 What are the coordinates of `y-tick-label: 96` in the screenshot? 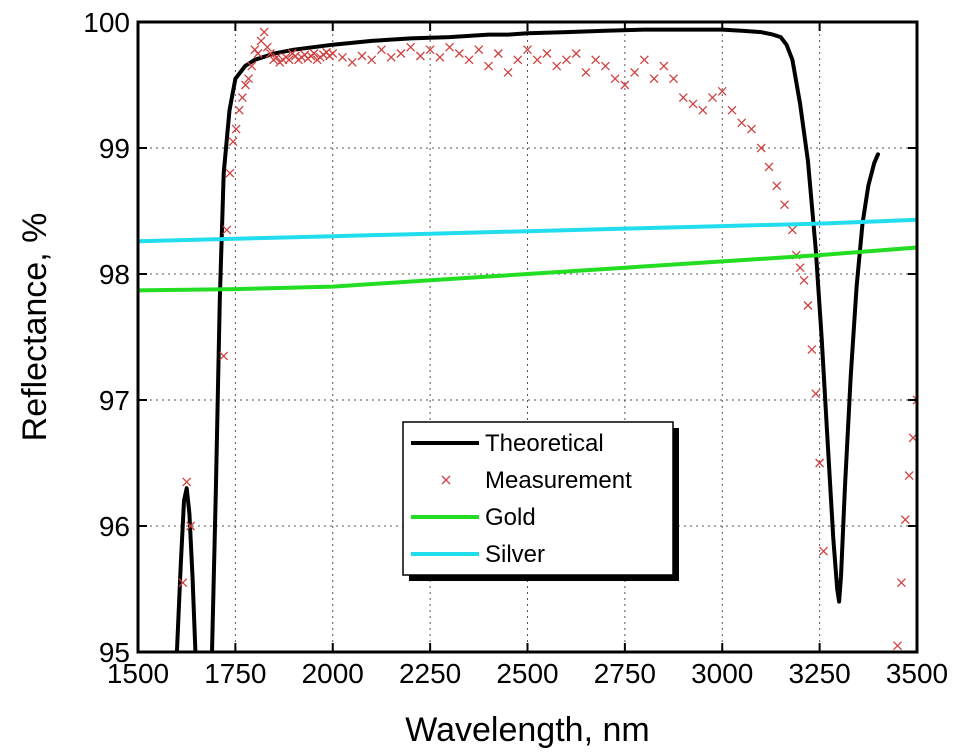 It's located at (114, 526).